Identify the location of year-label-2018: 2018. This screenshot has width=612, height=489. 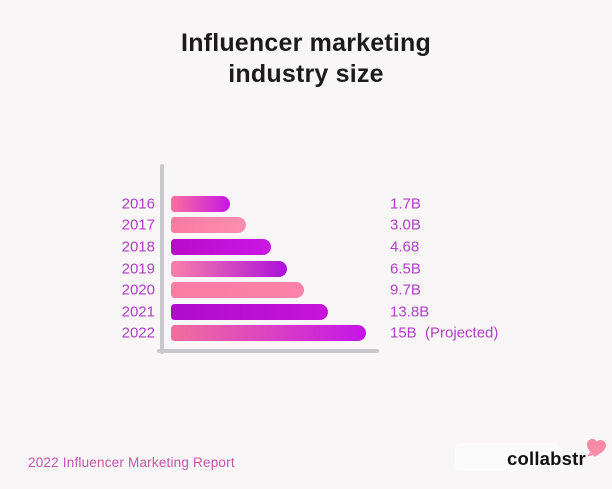
(138, 247).